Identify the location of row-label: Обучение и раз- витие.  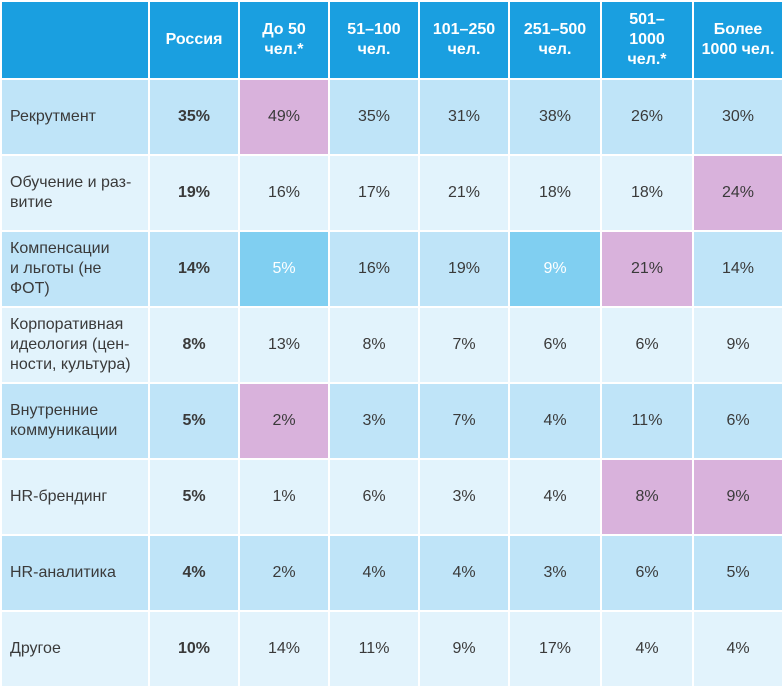
(75, 193).